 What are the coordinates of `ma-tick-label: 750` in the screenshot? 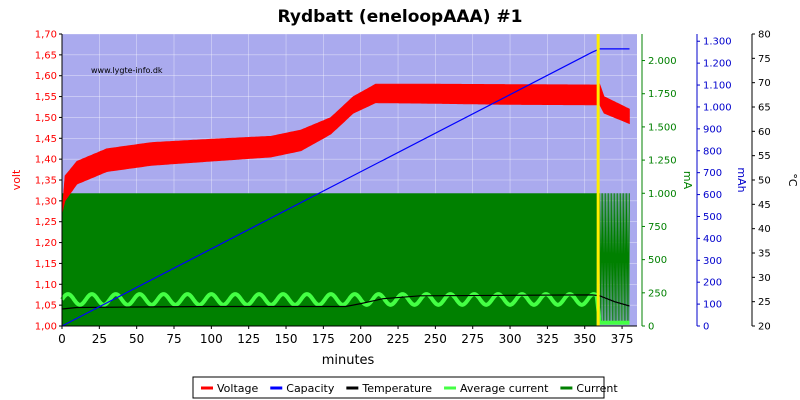 It's located at (657, 227).